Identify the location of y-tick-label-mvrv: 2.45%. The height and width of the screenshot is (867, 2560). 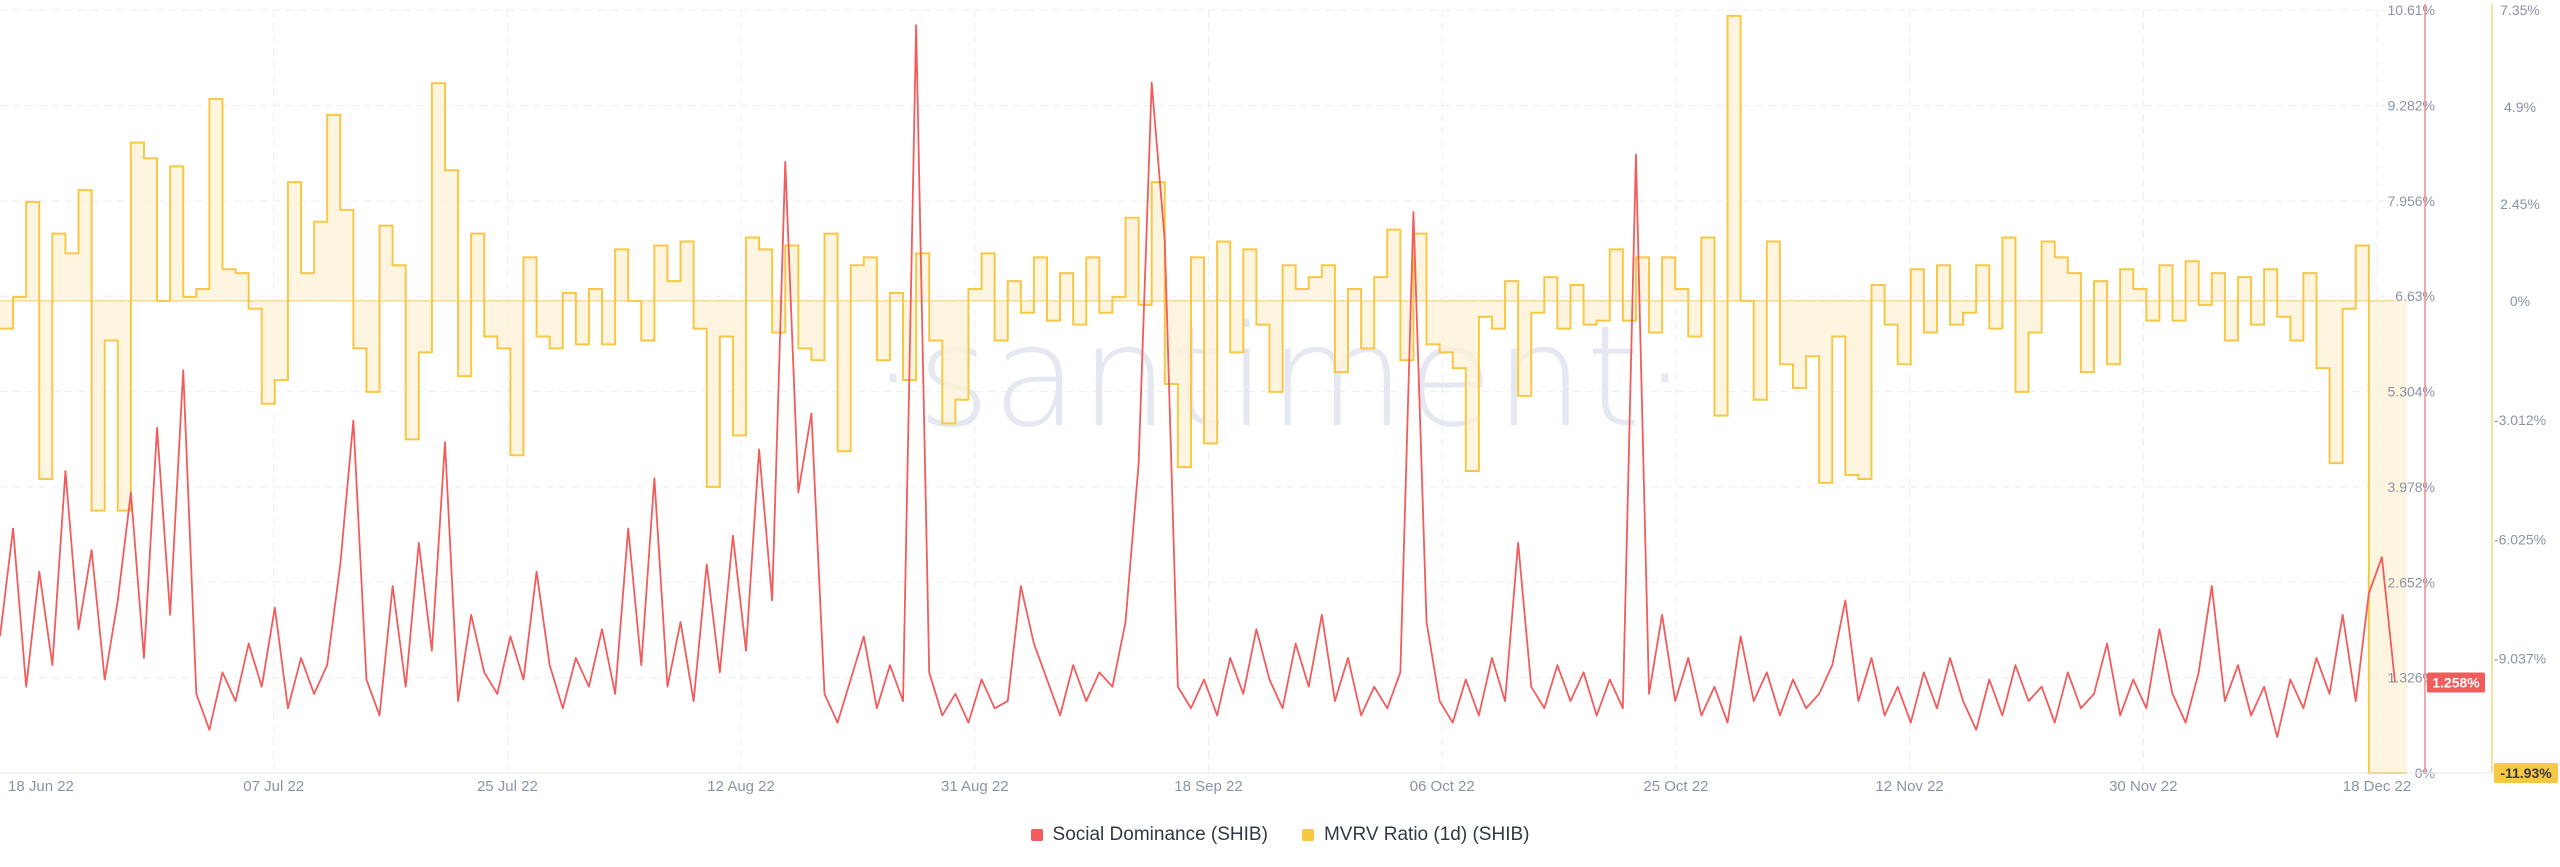
(2520, 204).